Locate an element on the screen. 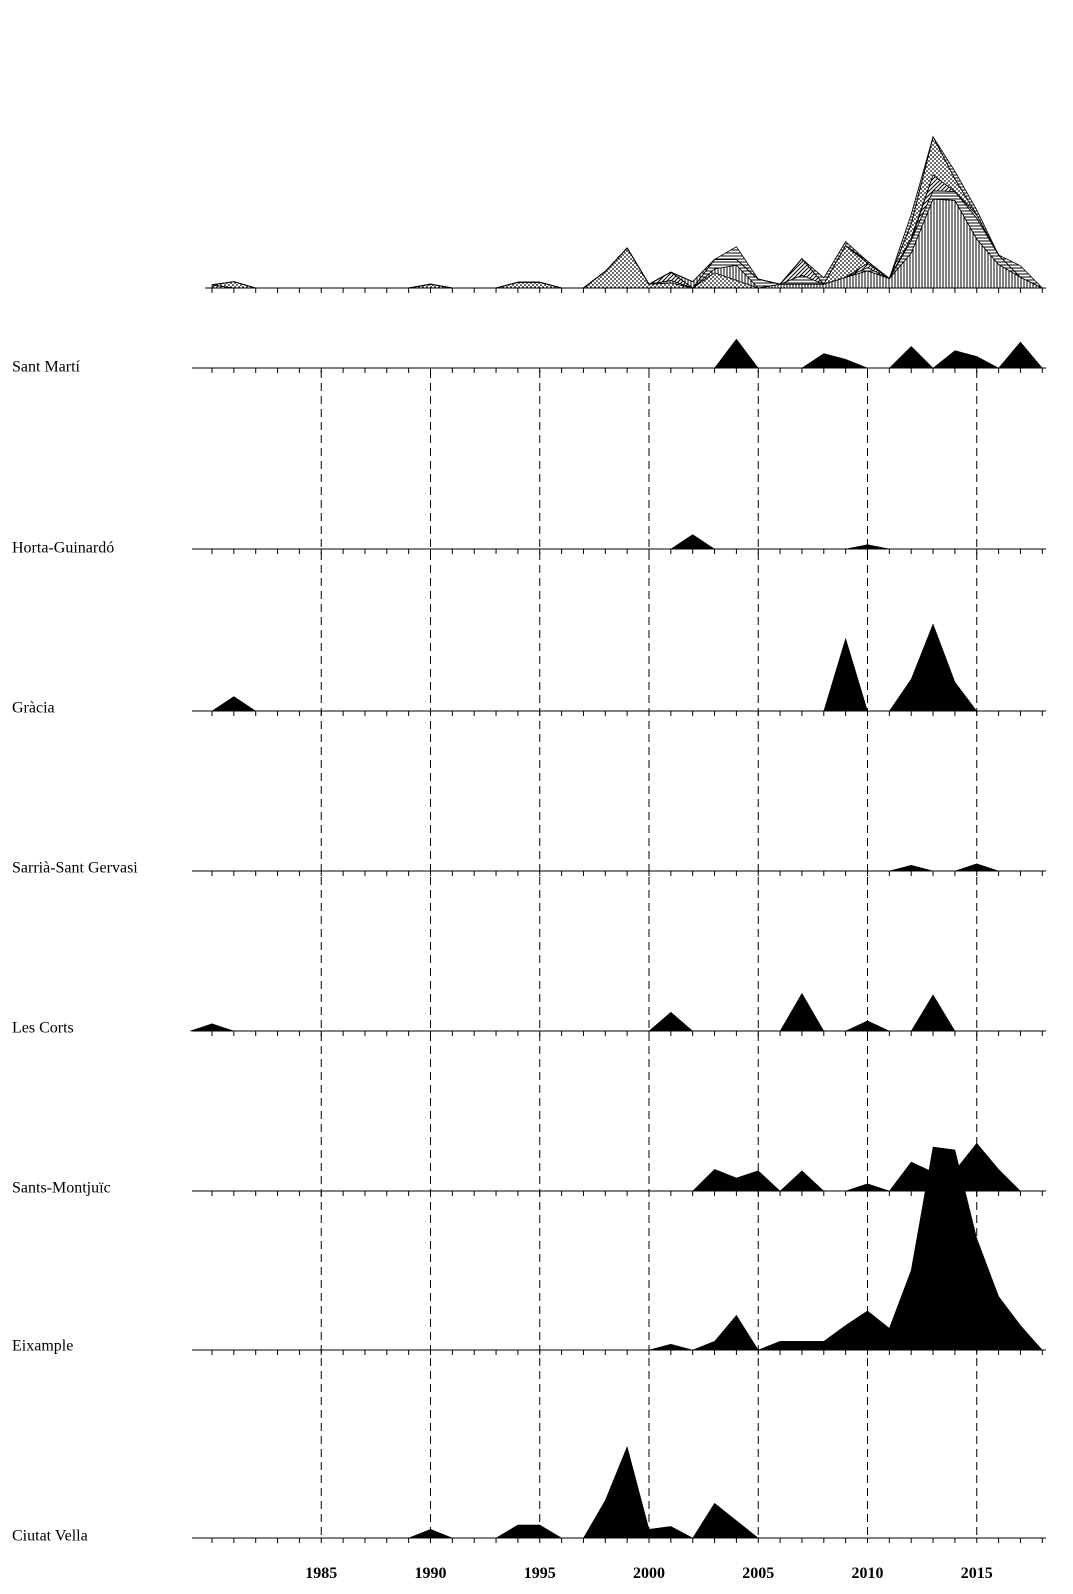 The image size is (1073, 1594). year-labels: 1985 1990 1995 2000 2005 2010 2015 is located at coordinates (649, 1573).